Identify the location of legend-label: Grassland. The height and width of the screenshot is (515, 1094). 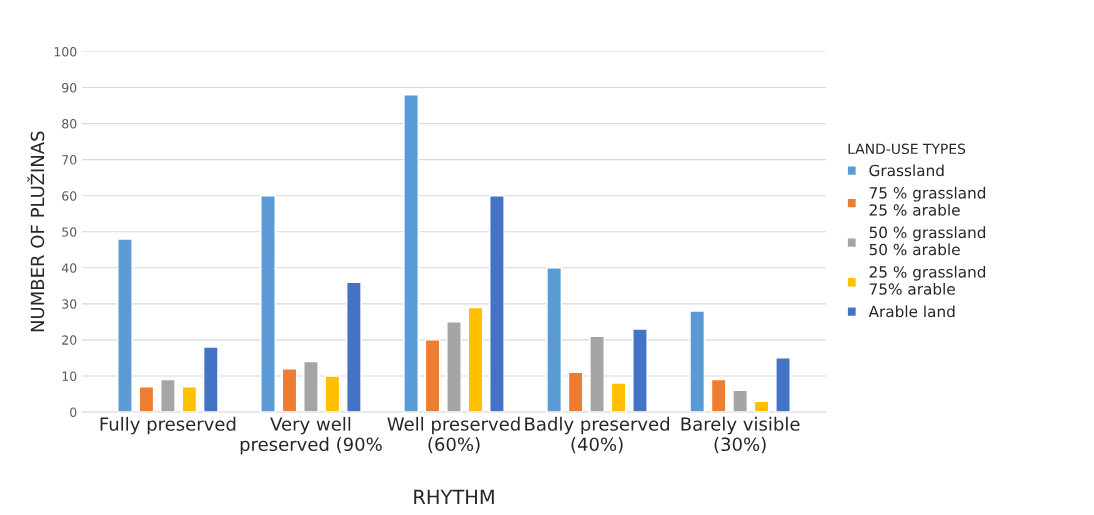
(906, 170).